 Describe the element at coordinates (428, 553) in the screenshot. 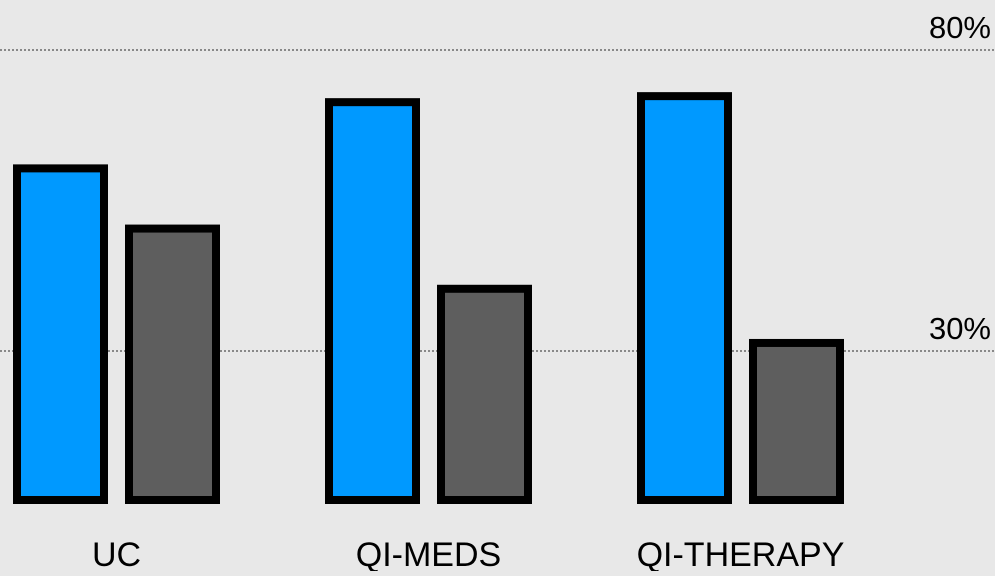

I see `category-label: QI-MEDS` at that location.